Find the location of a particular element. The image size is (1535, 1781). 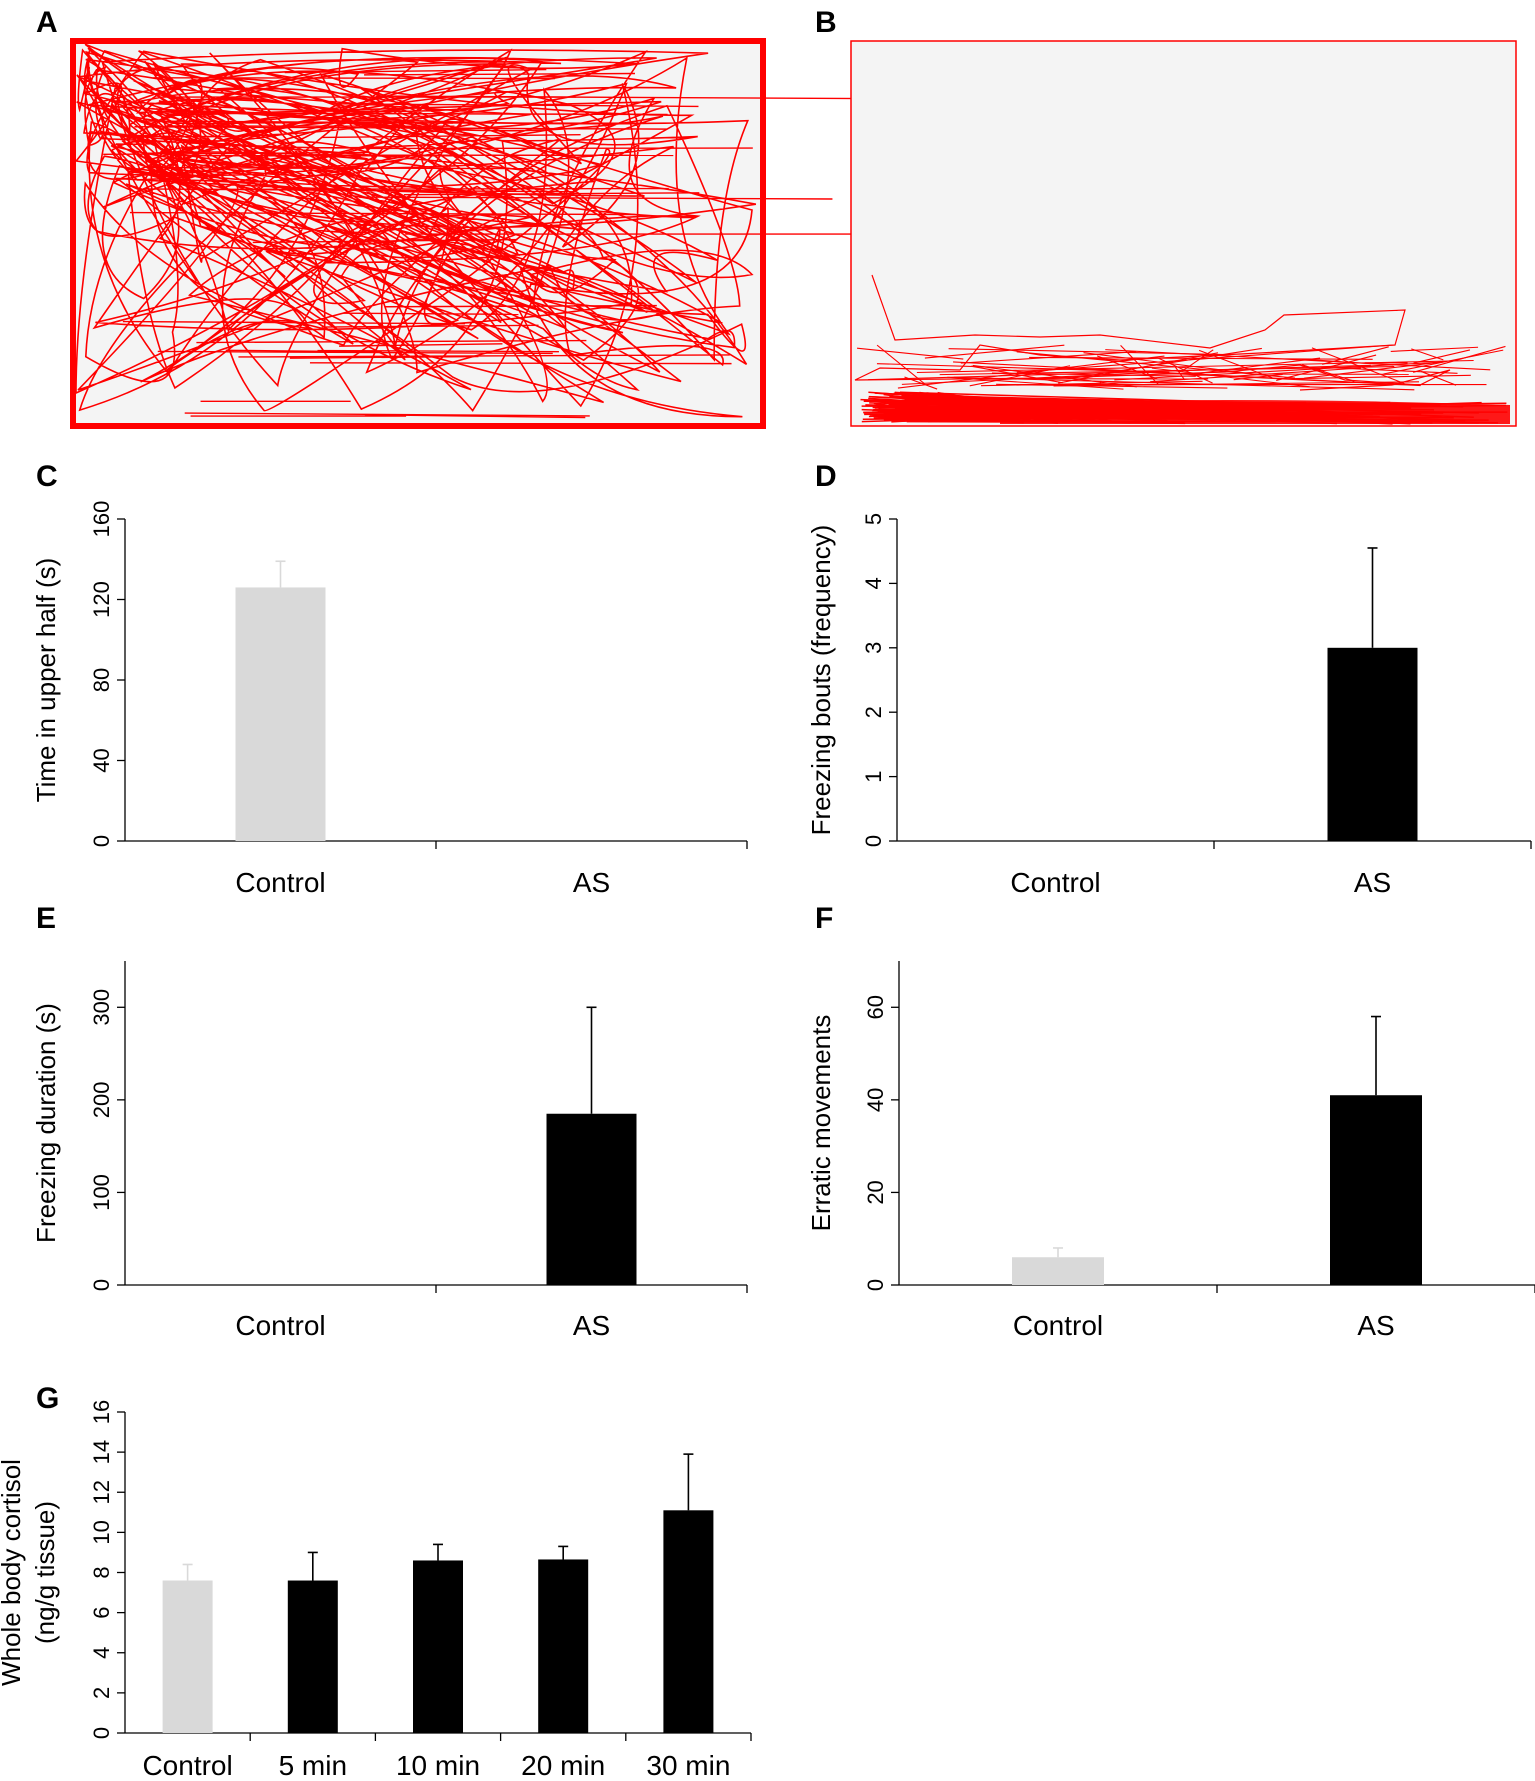

chart-f: F 0 20 40 60 Erratic movements Control AS is located at coordinates (1170, 1121).